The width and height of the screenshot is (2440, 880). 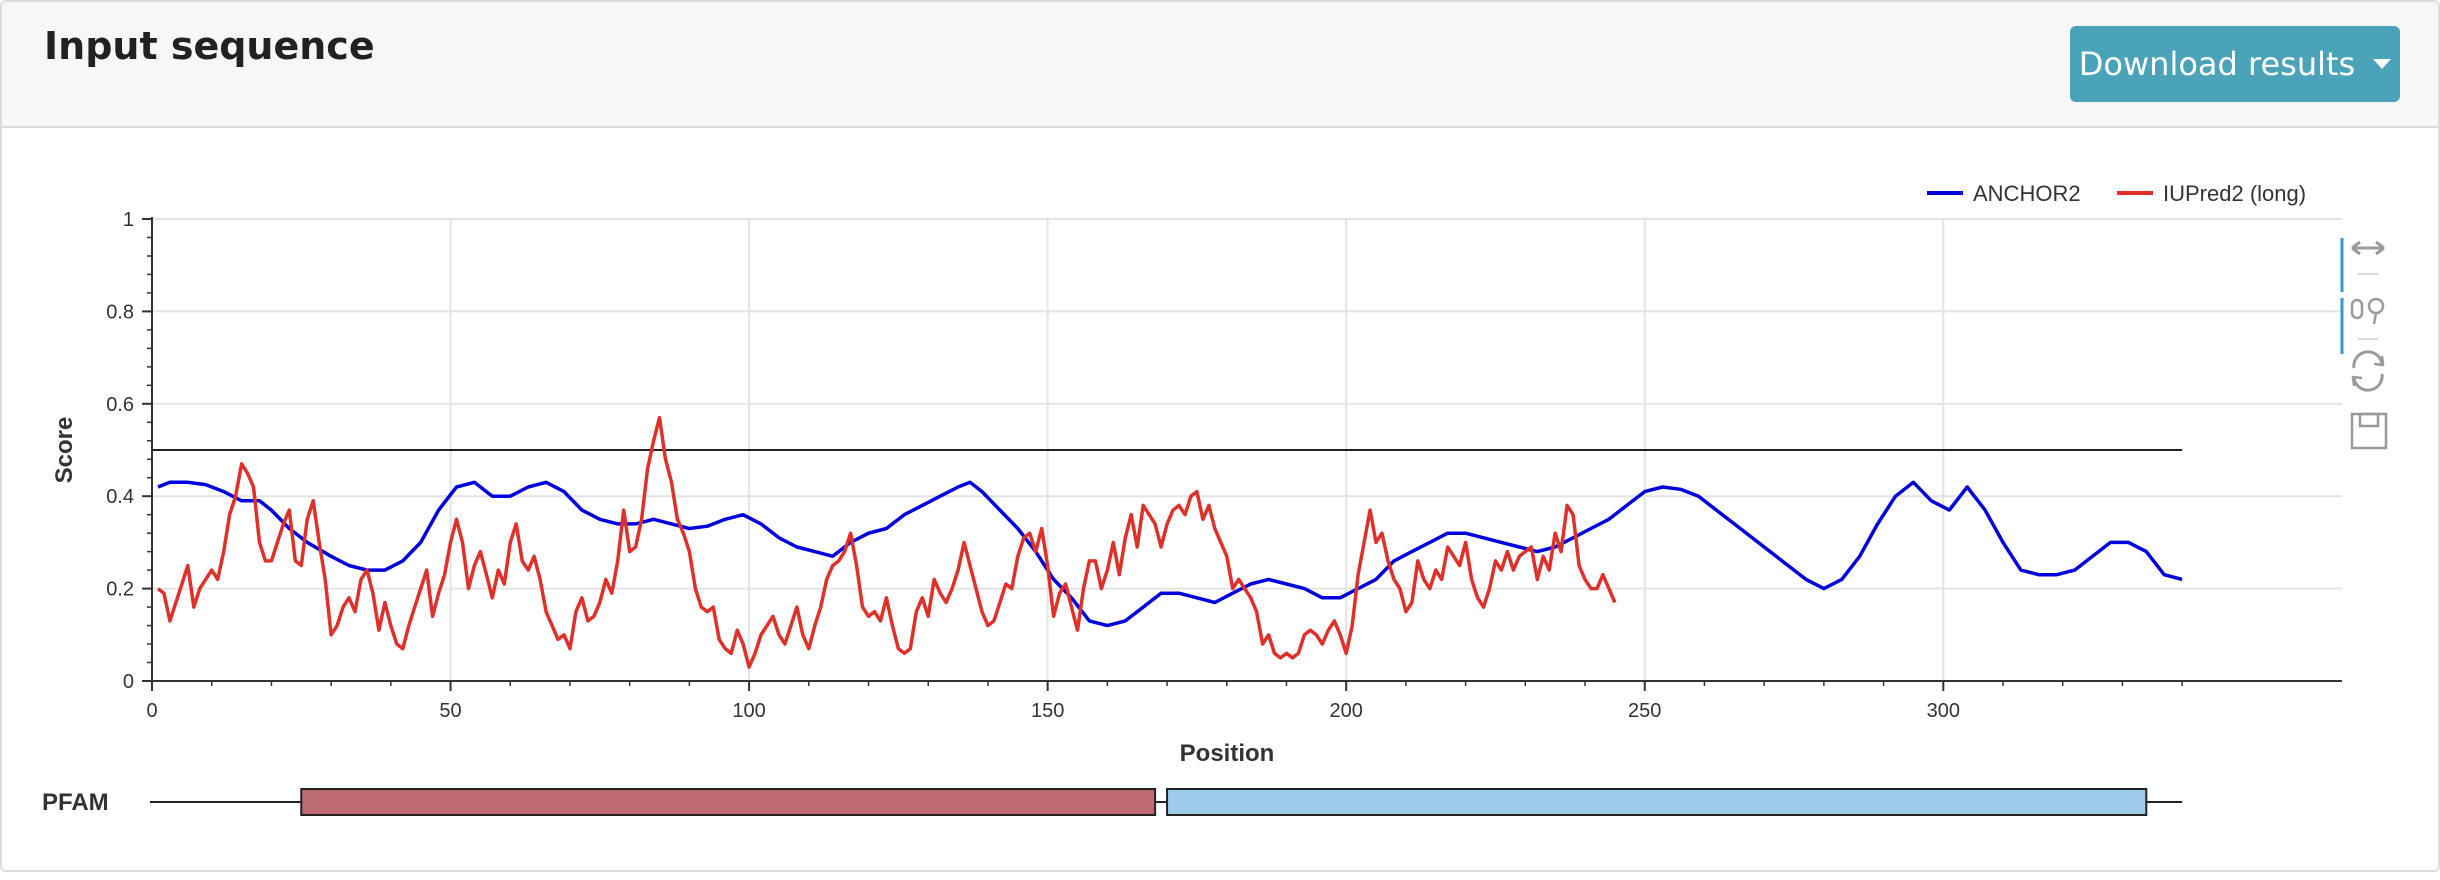 What do you see at coordinates (2369, 420) in the screenshot?
I see `save-slot-shape` at bounding box center [2369, 420].